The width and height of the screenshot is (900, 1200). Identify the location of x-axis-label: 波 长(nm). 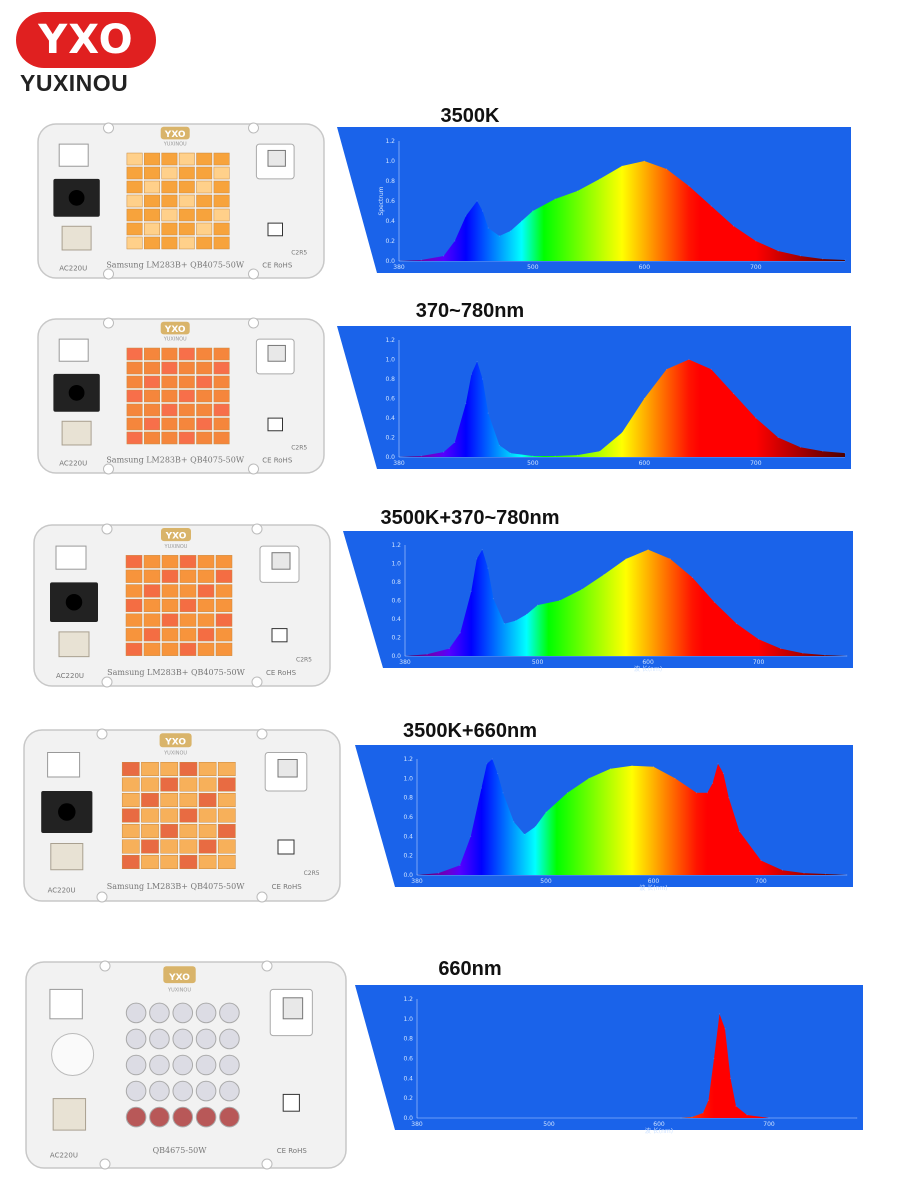
(653, 888).